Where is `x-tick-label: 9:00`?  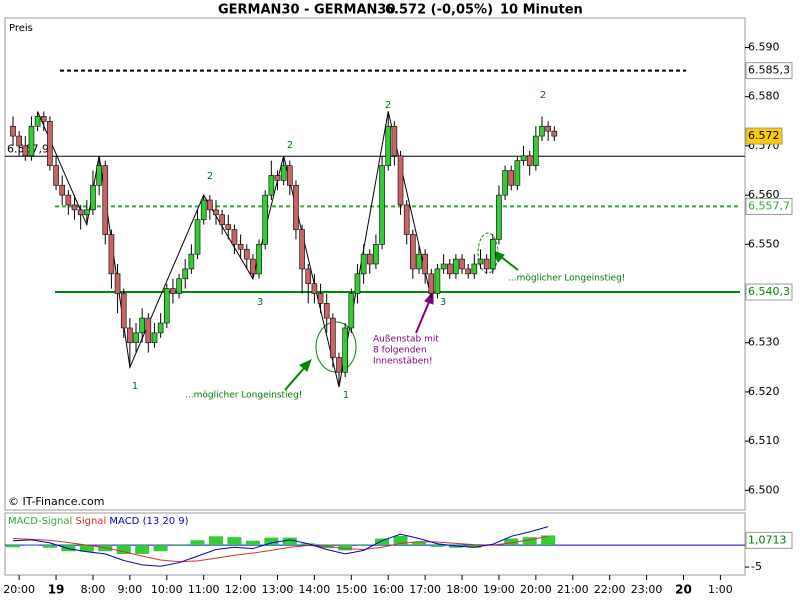 x-tick-label: 9:00 is located at coordinates (130, 589).